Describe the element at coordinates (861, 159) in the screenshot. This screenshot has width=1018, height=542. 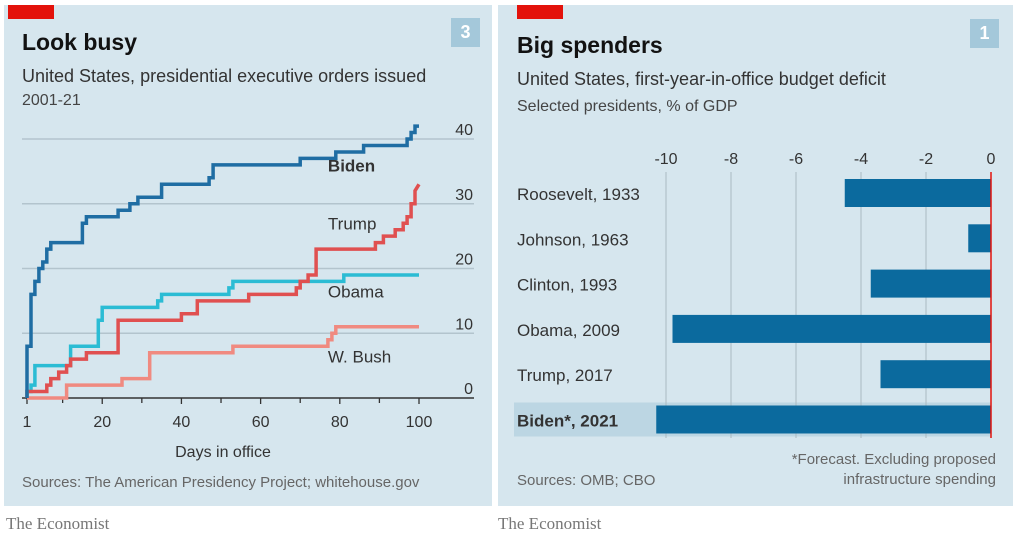
I see `x-tick-label: -4` at that location.